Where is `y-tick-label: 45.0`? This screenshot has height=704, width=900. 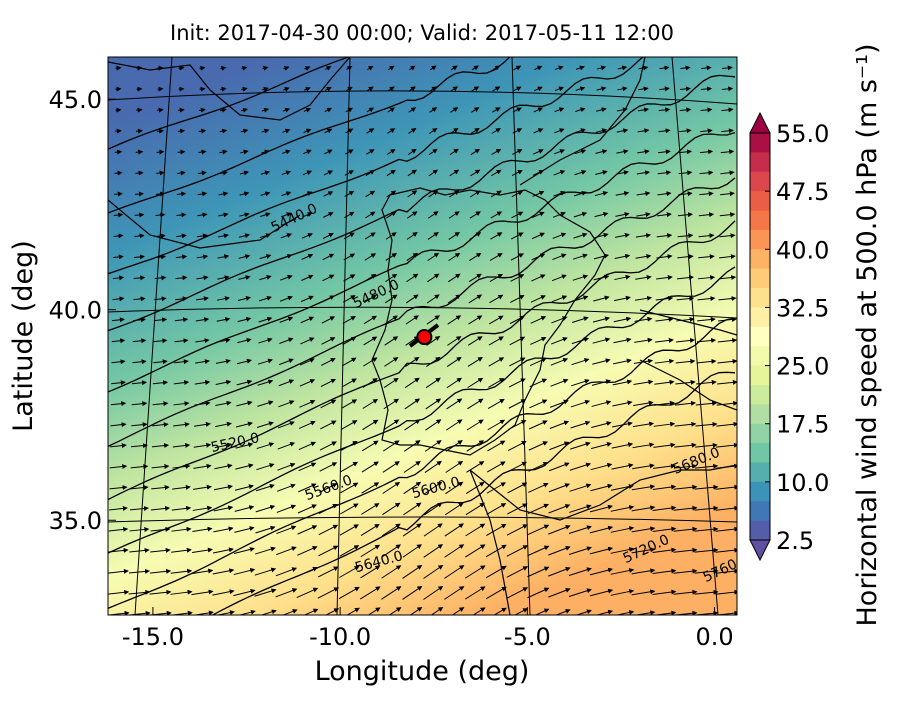 y-tick-label: 45.0 is located at coordinates (75, 100).